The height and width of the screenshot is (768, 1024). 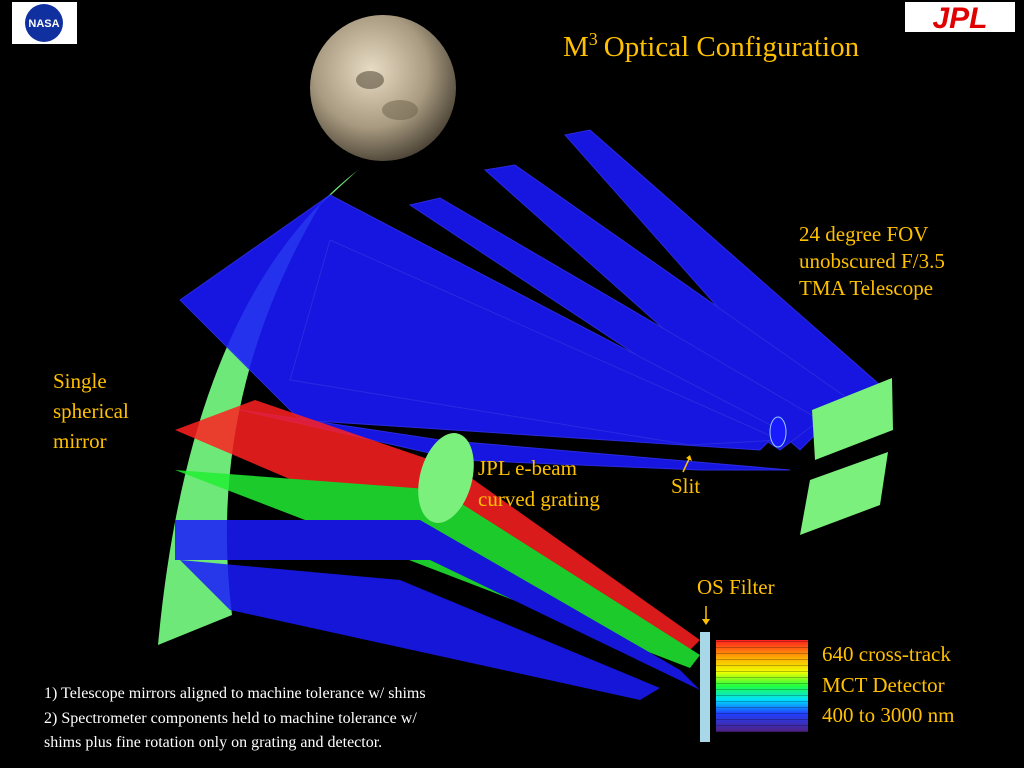 What do you see at coordinates (446, 478) in the screenshot?
I see `grating` at bounding box center [446, 478].